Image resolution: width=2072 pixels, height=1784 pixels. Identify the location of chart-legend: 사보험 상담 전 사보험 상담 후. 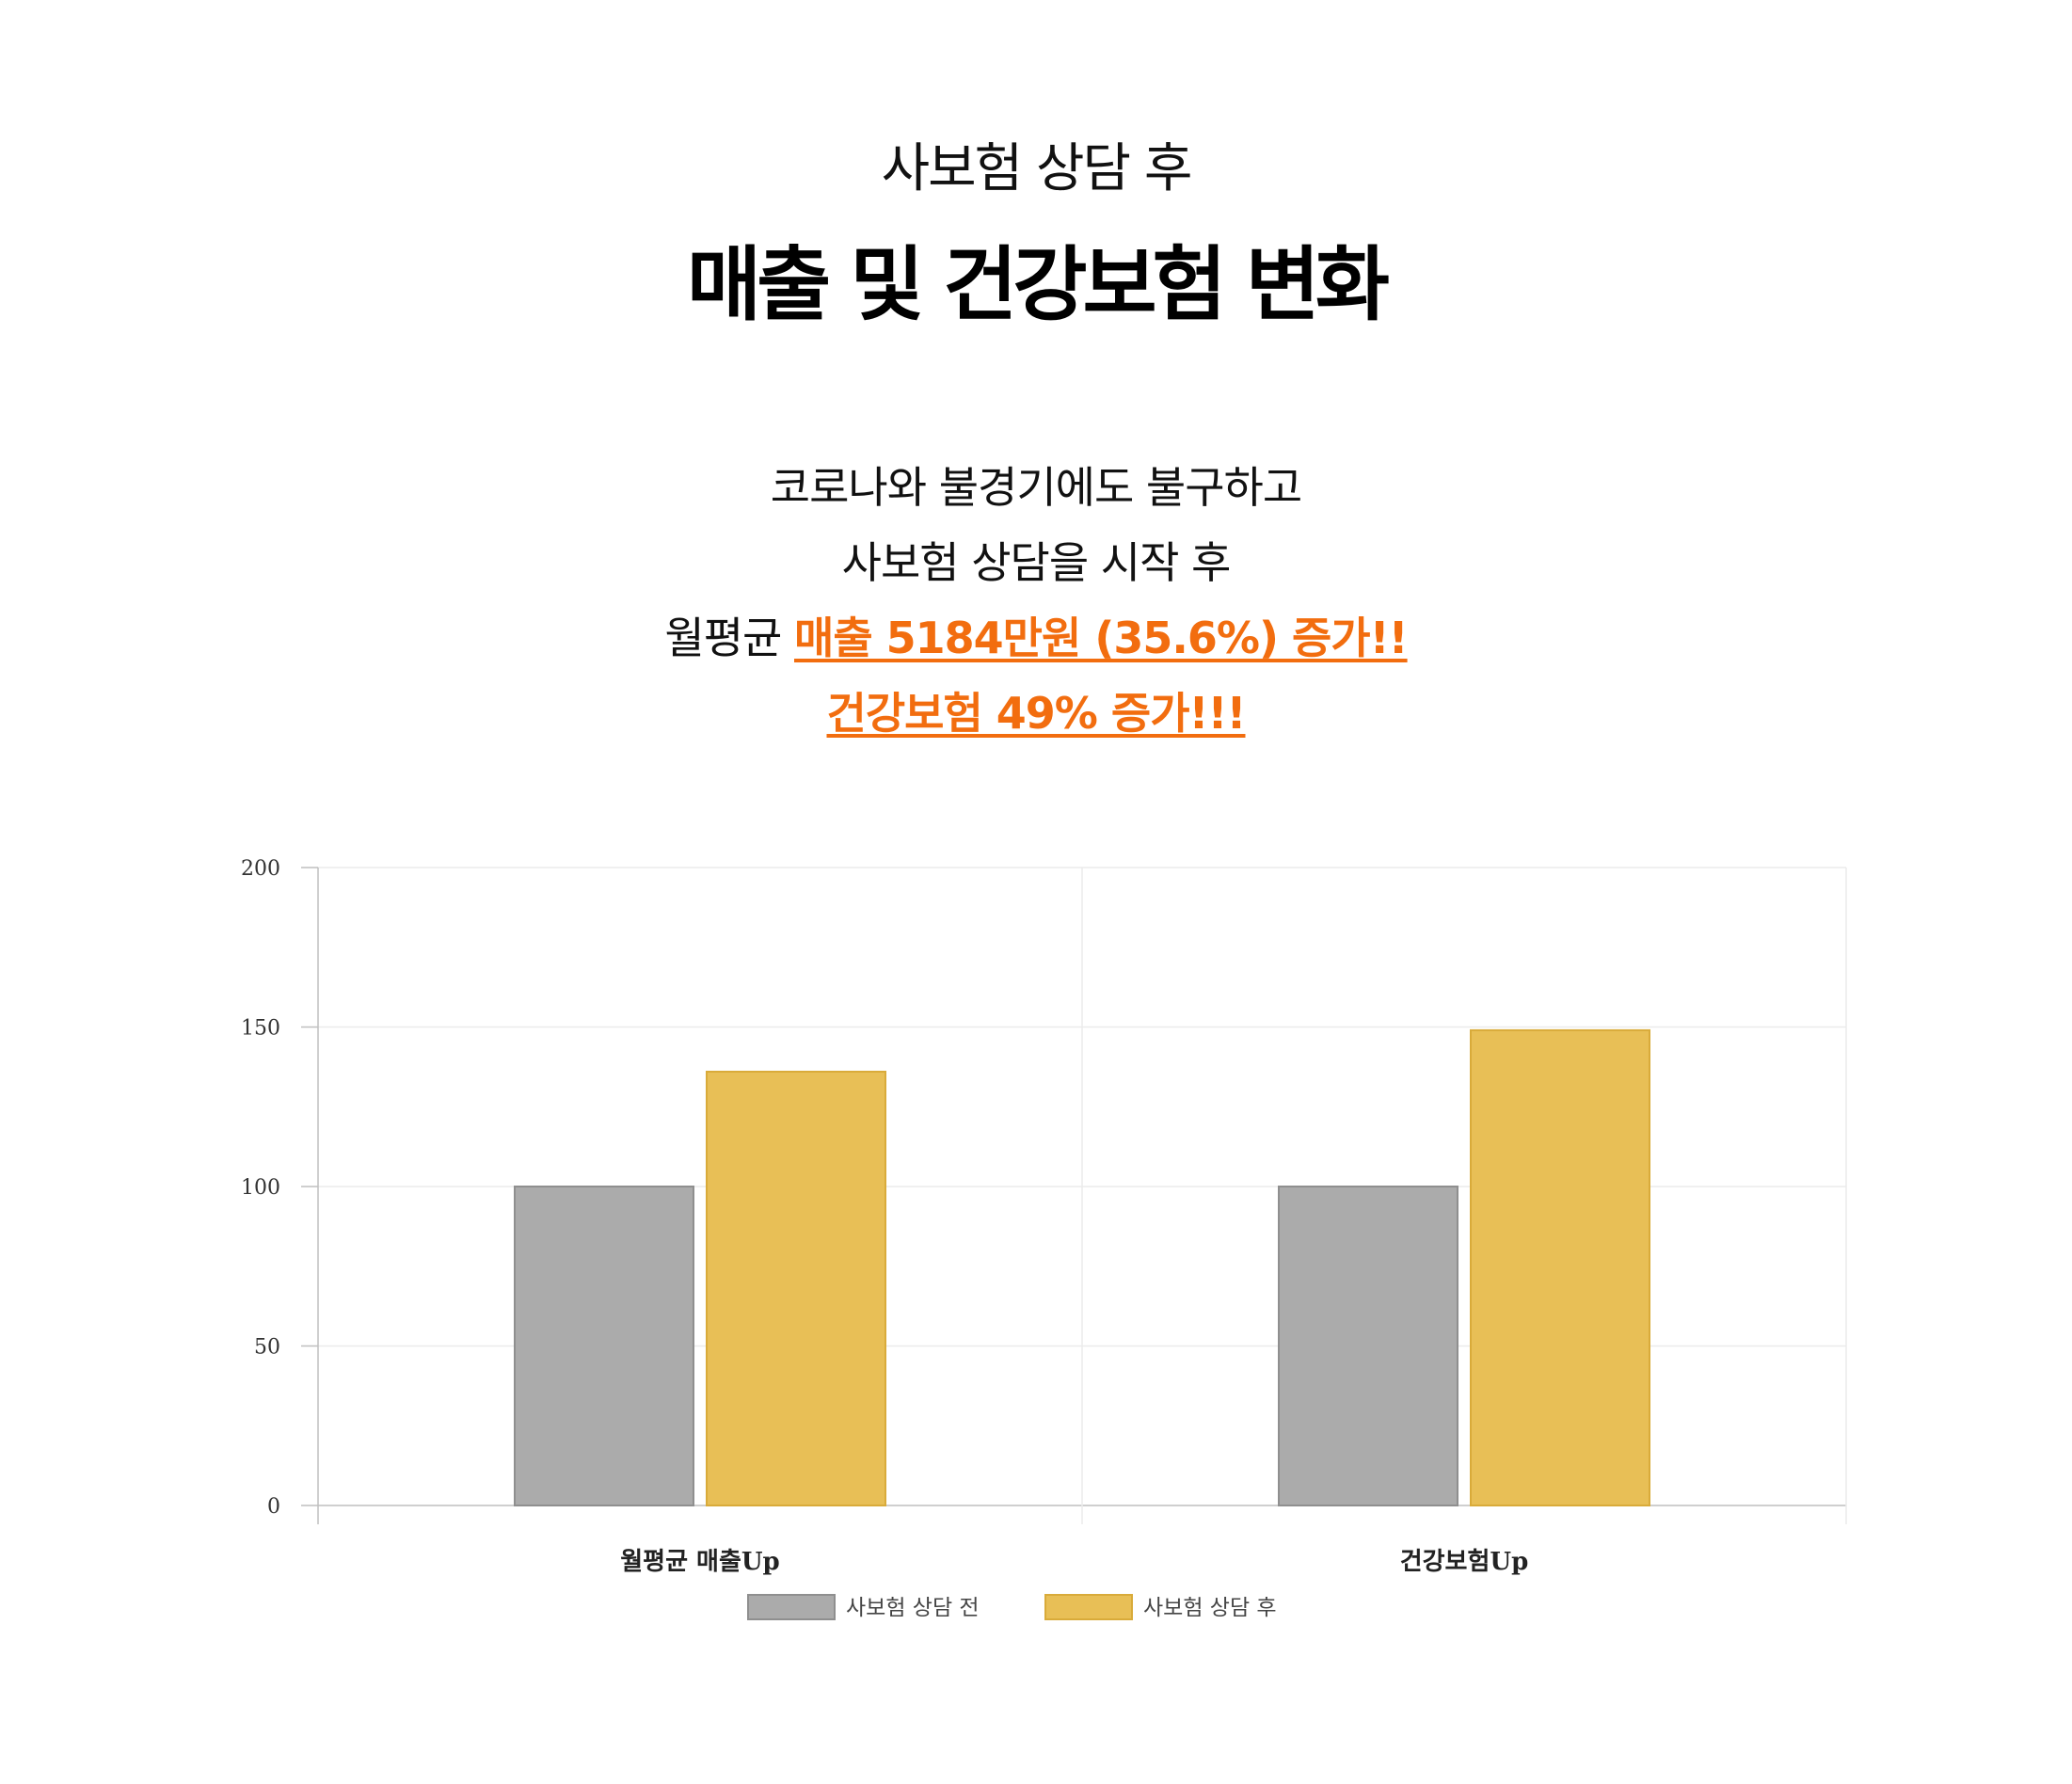
(1012, 1607).